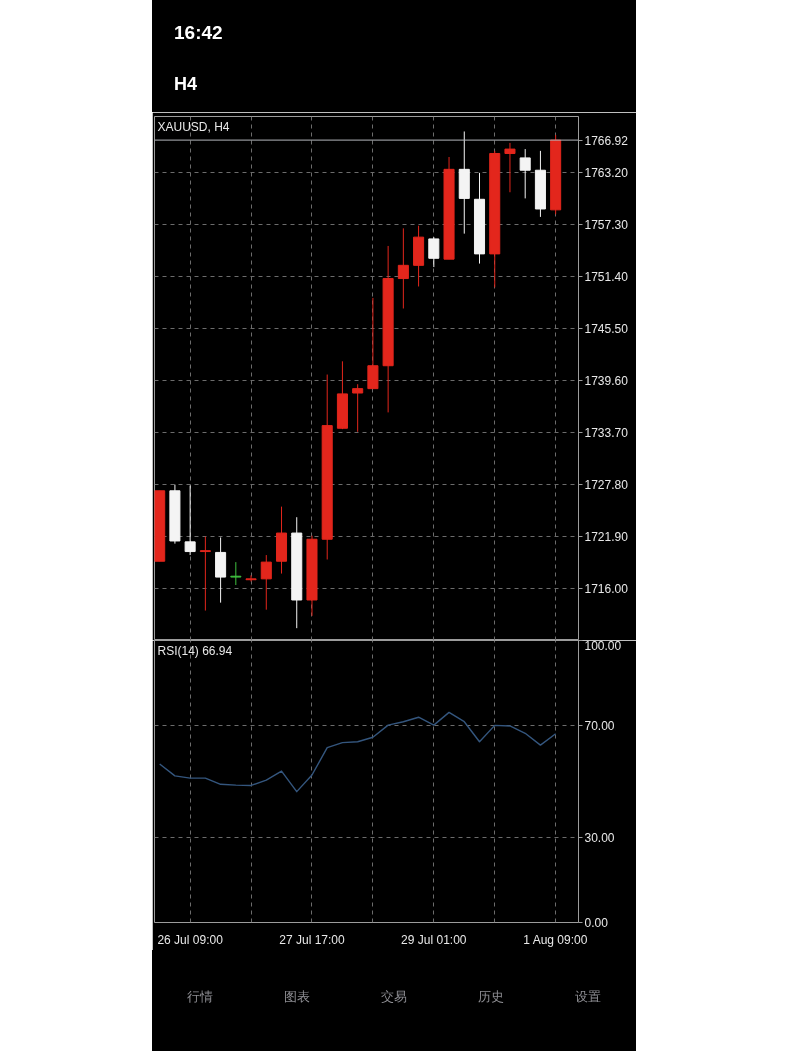 Image resolution: width=788 pixels, height=1051 pixels. What do you see at coordinates (606, 537) in the screenshot?
I see `y-tick-label: 1721.90` at bounding box center [606, 537].